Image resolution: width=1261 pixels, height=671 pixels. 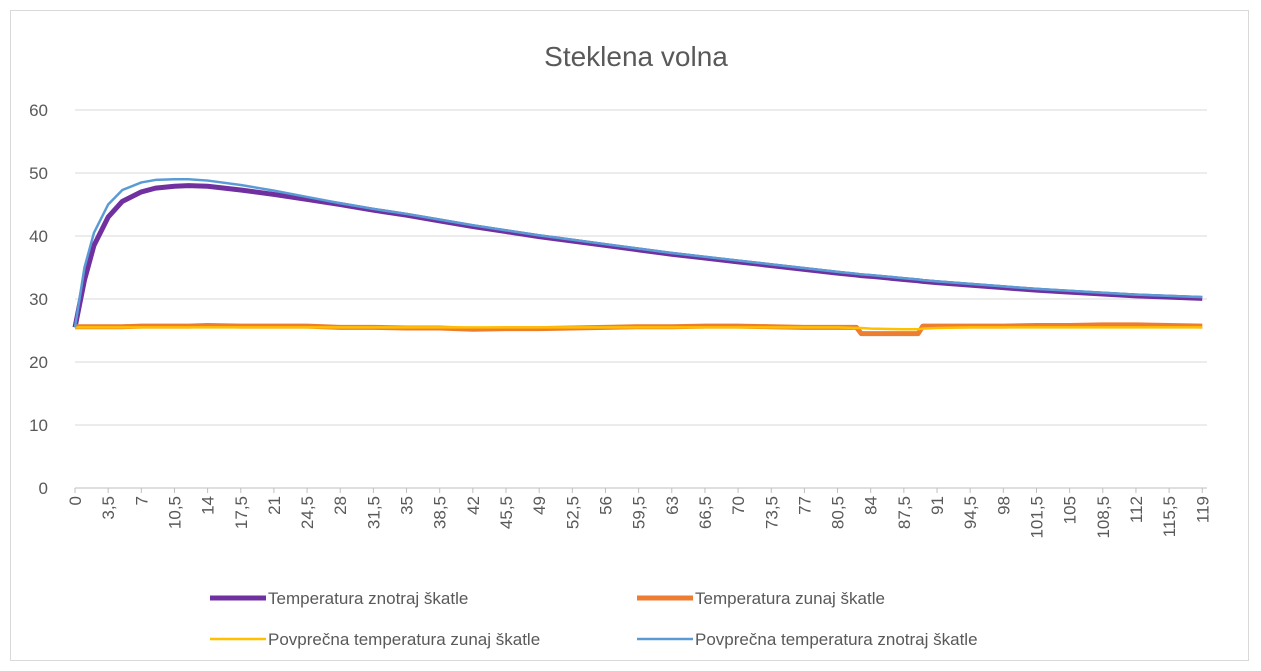 What do you see at coordinates (1070, 510) in the screenshot?
I see `x-tick-label: 105` at bounding box center [1070, 510].